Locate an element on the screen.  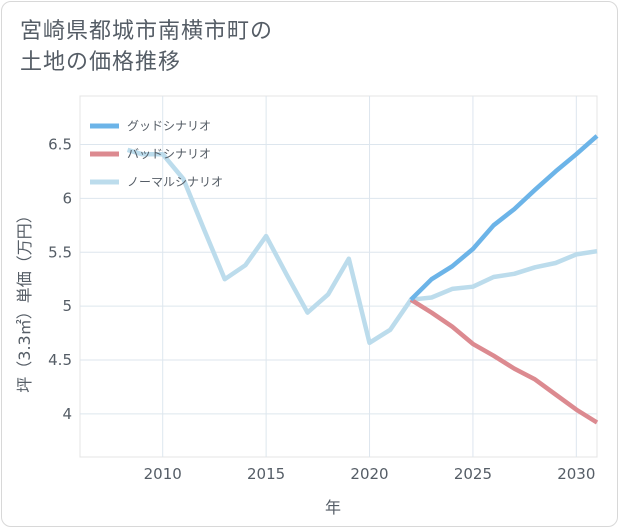
chart-title: 宮崎県都城市南横市町の 土地の価格推移 is located at coordinates (230, 47).